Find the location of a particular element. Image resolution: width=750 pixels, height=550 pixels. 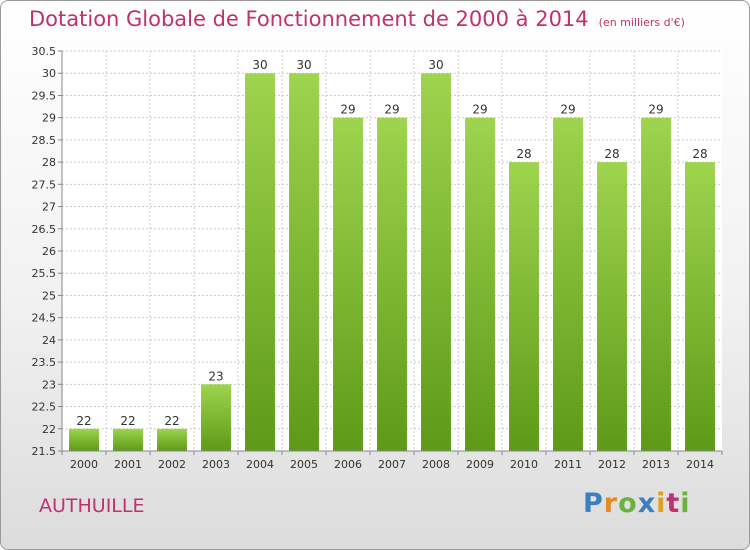

y-tick-label: 27.5 is located at coordinates (44, 184).